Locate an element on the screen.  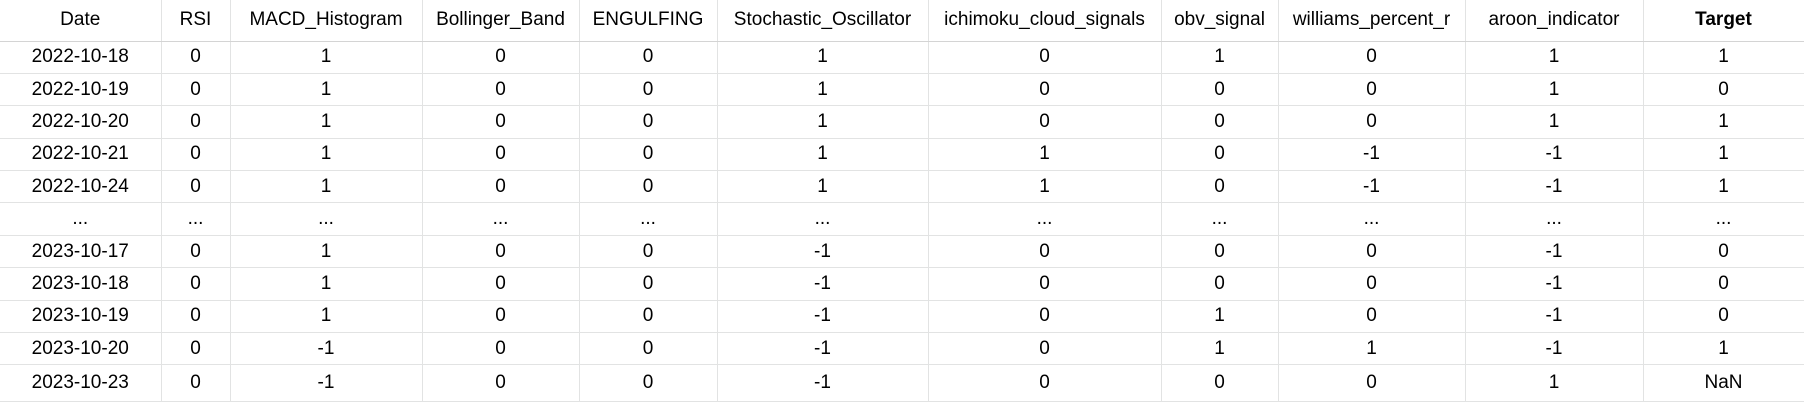
column-header: williams_percent_r is located at coordinates (1372, 21).